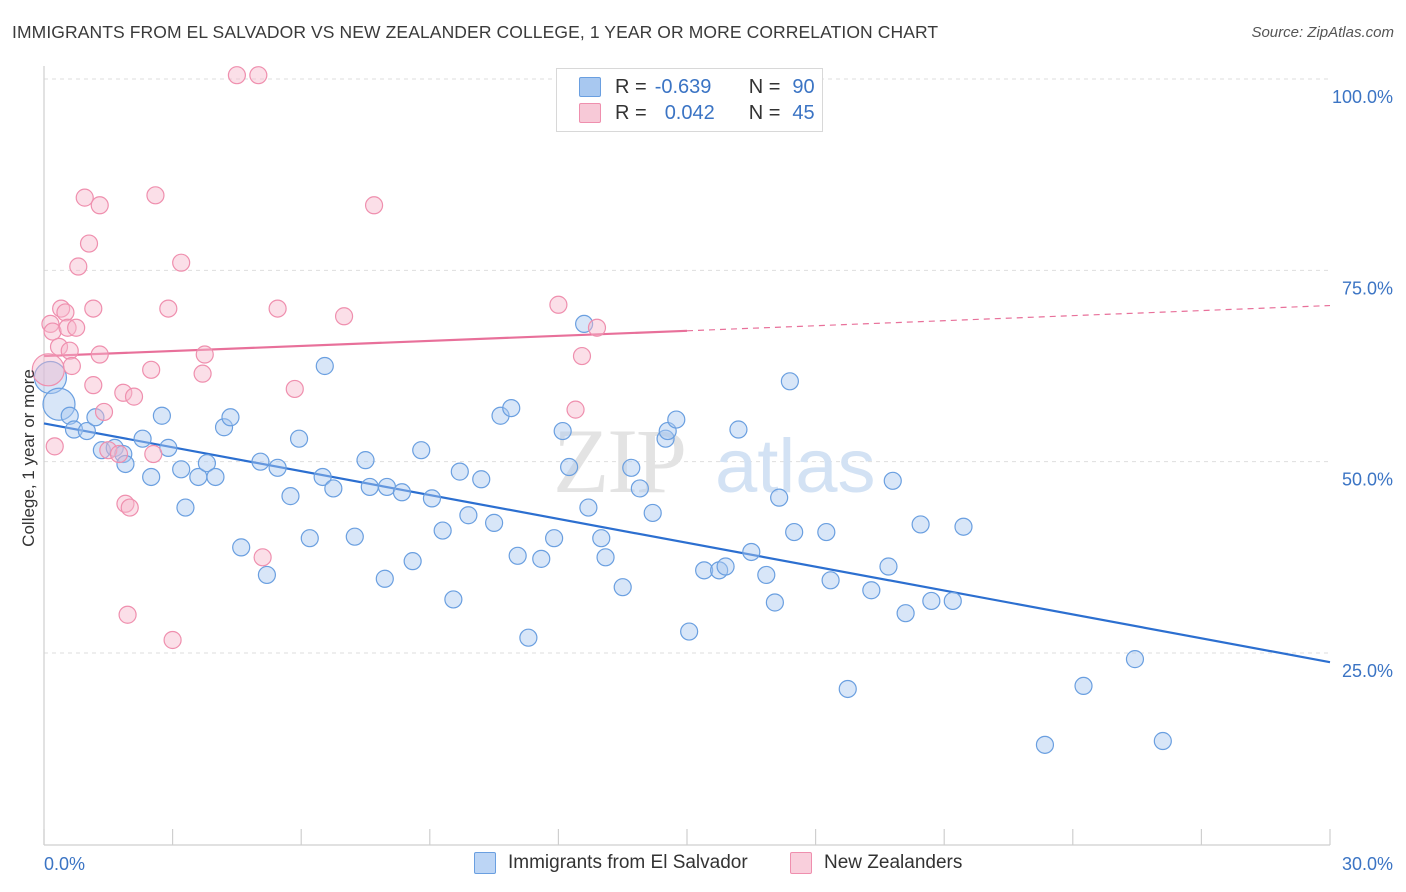  I want to click on legend-item-new-zealanders: New Zealanders, so click(876, 863).